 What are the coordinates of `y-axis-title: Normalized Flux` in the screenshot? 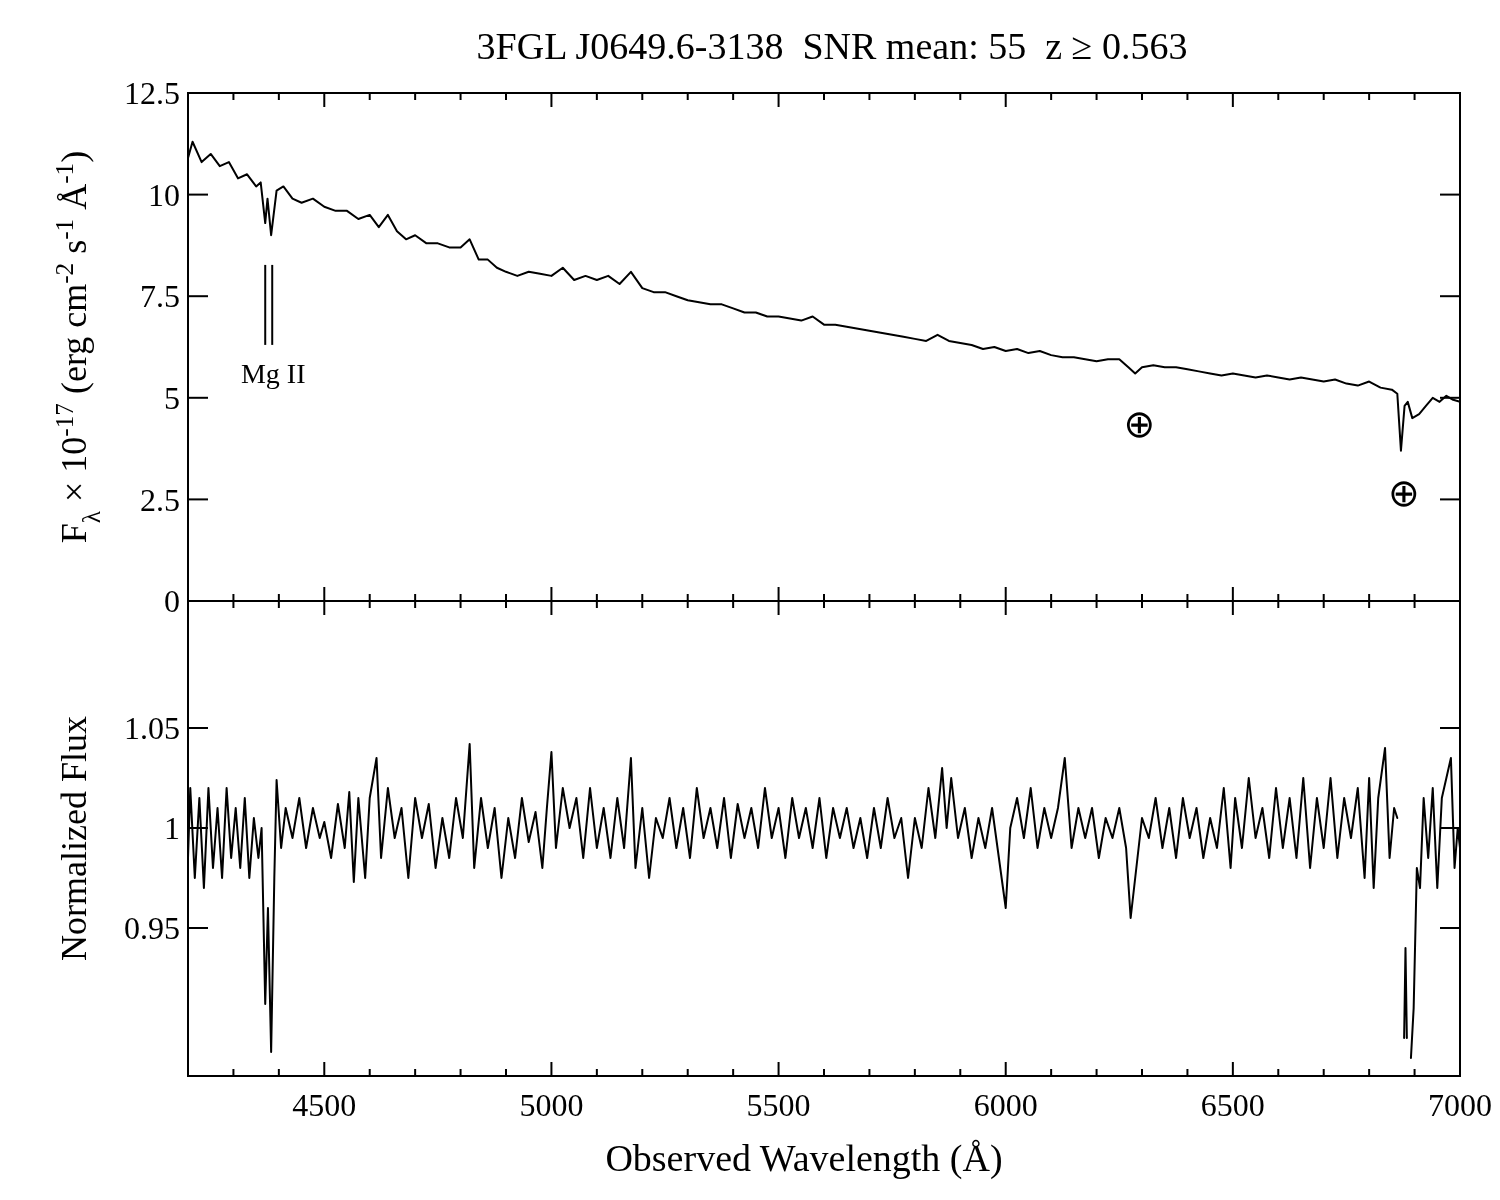 It's located at (73, 838).